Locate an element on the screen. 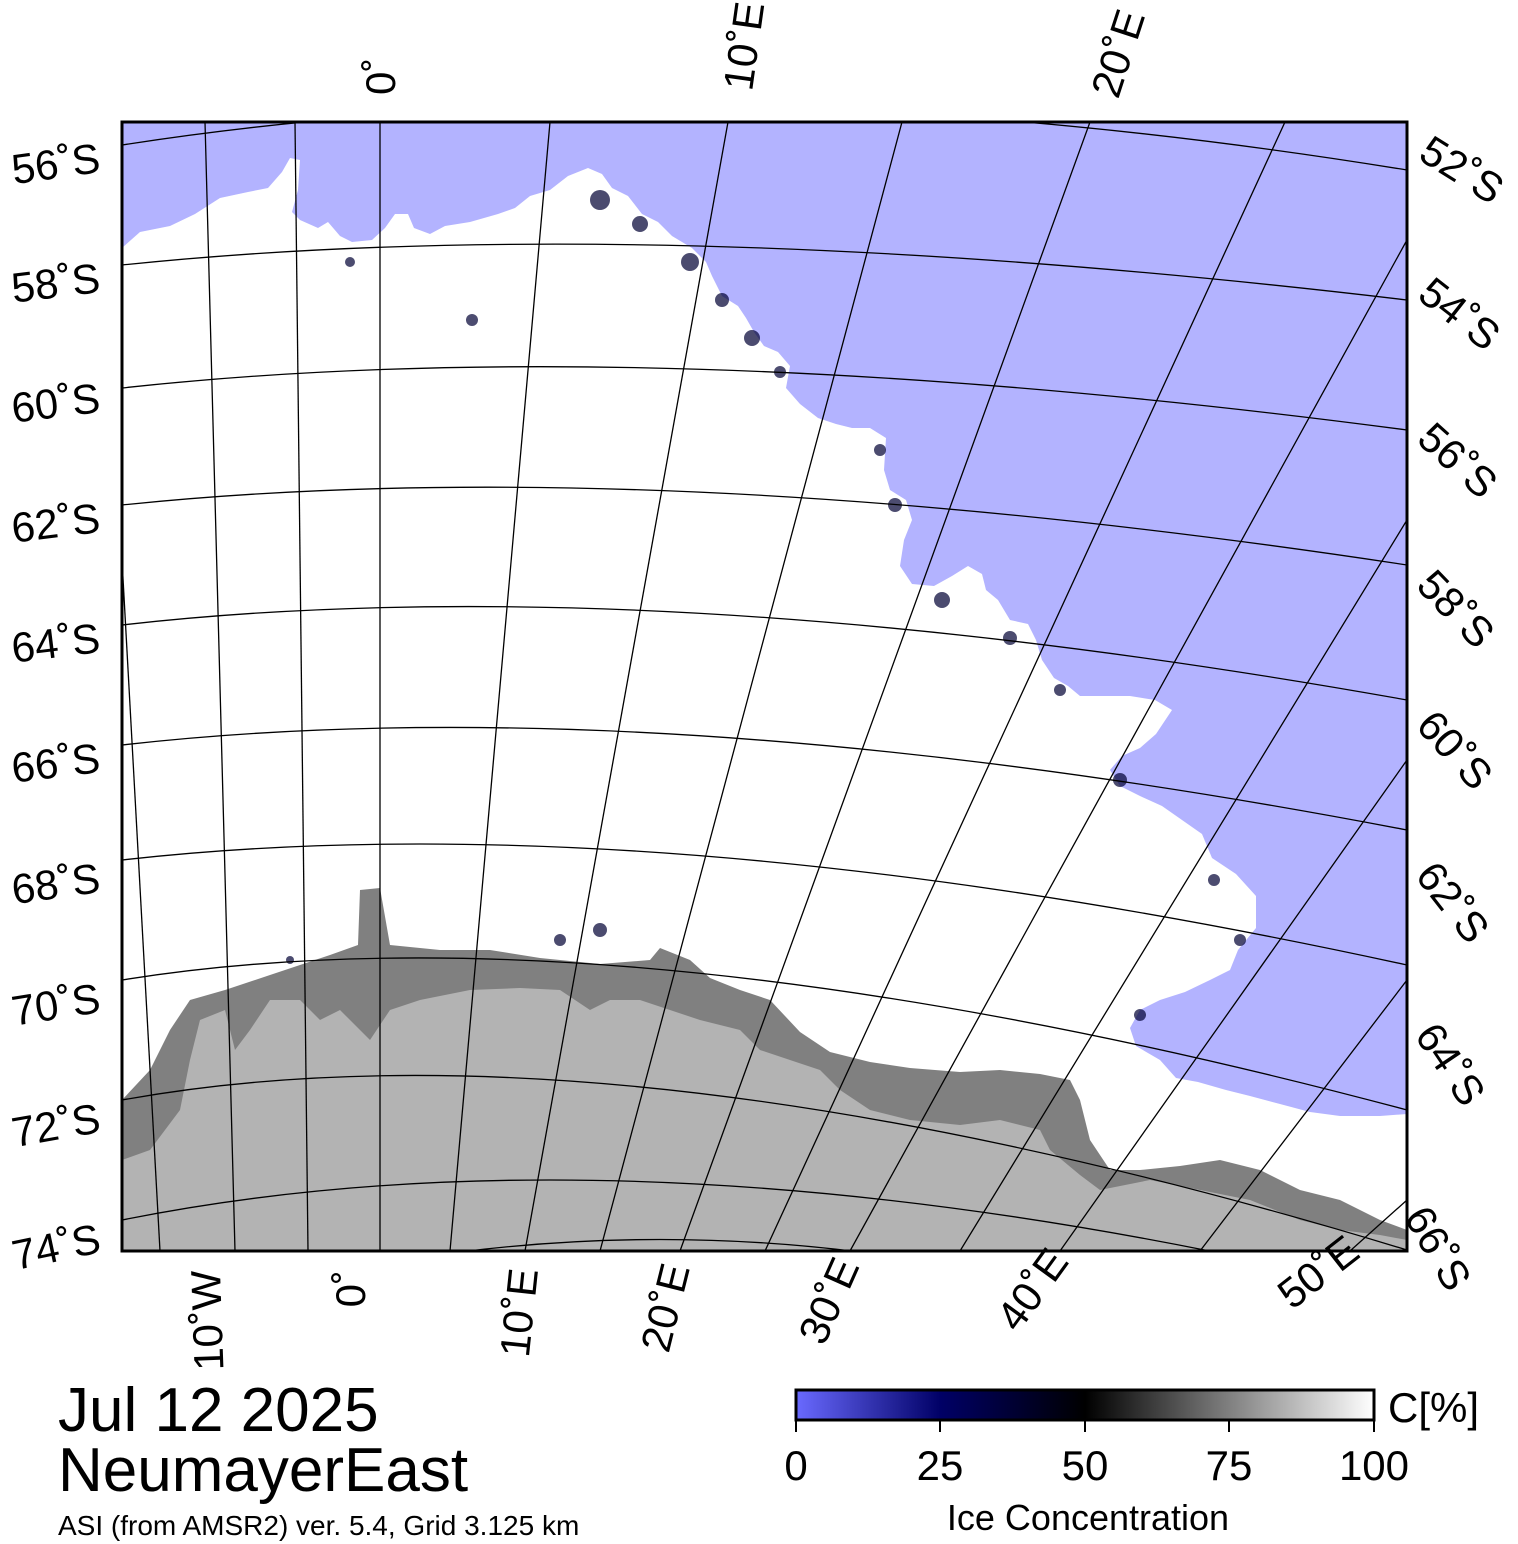 This screenshot has width=1518, height=1544. lon-label: 30˚E is located at coordinates (828, 1301).